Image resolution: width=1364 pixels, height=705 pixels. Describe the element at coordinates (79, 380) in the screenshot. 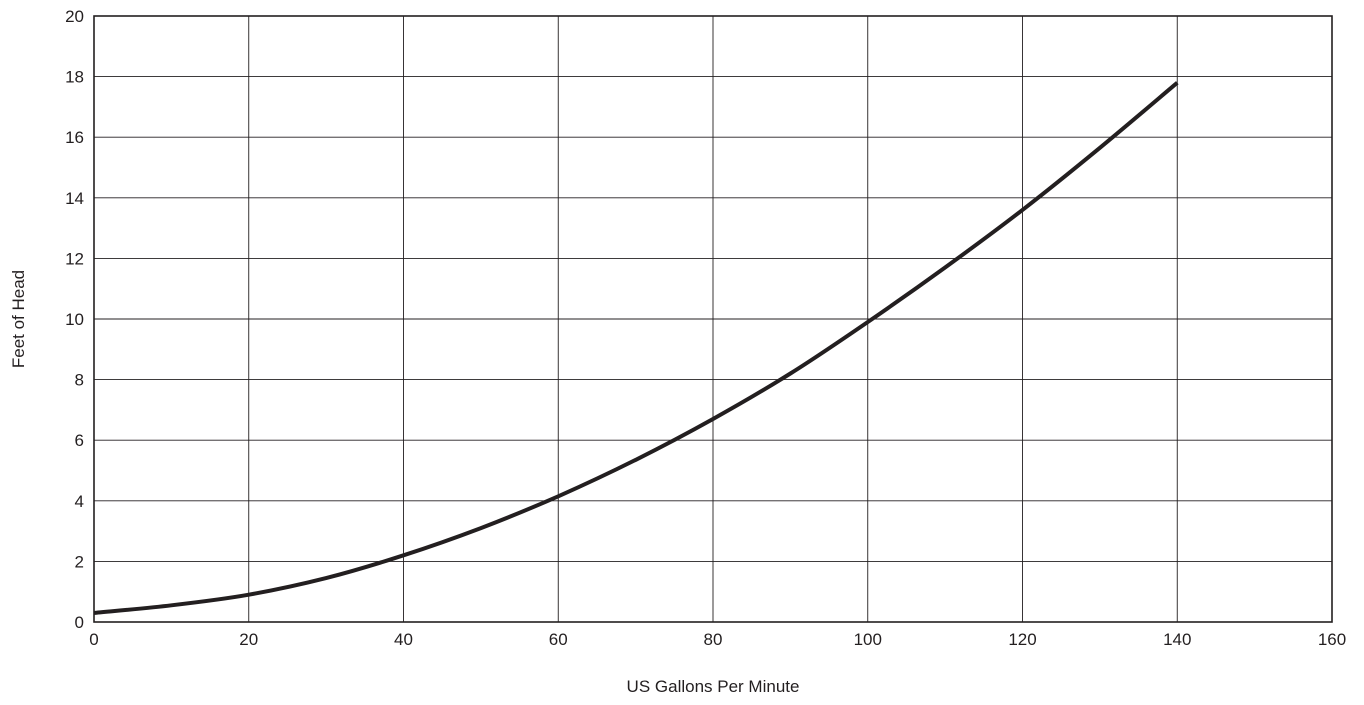

I see `y-tick-label: 8` at that location.